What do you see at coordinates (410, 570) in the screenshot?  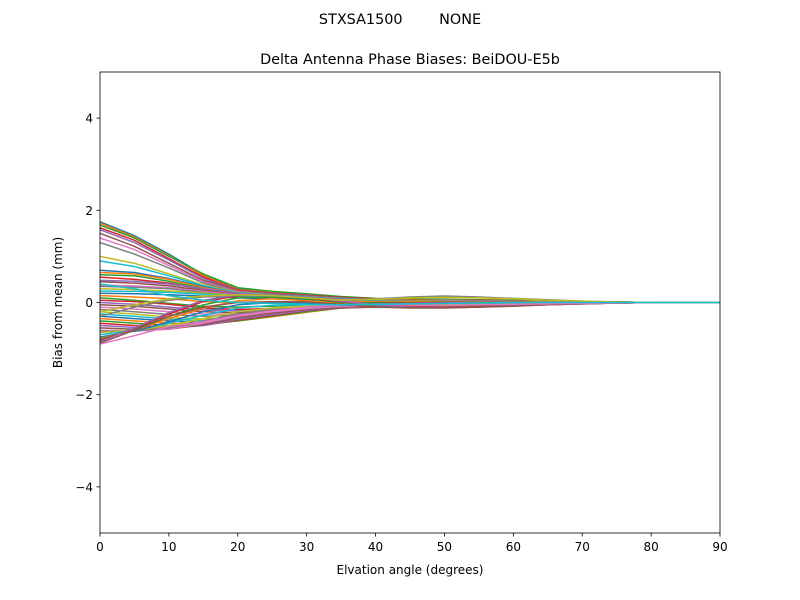 I see `x-axis-label: Elvation angle (degrees)` at bounding box center [410, 570].